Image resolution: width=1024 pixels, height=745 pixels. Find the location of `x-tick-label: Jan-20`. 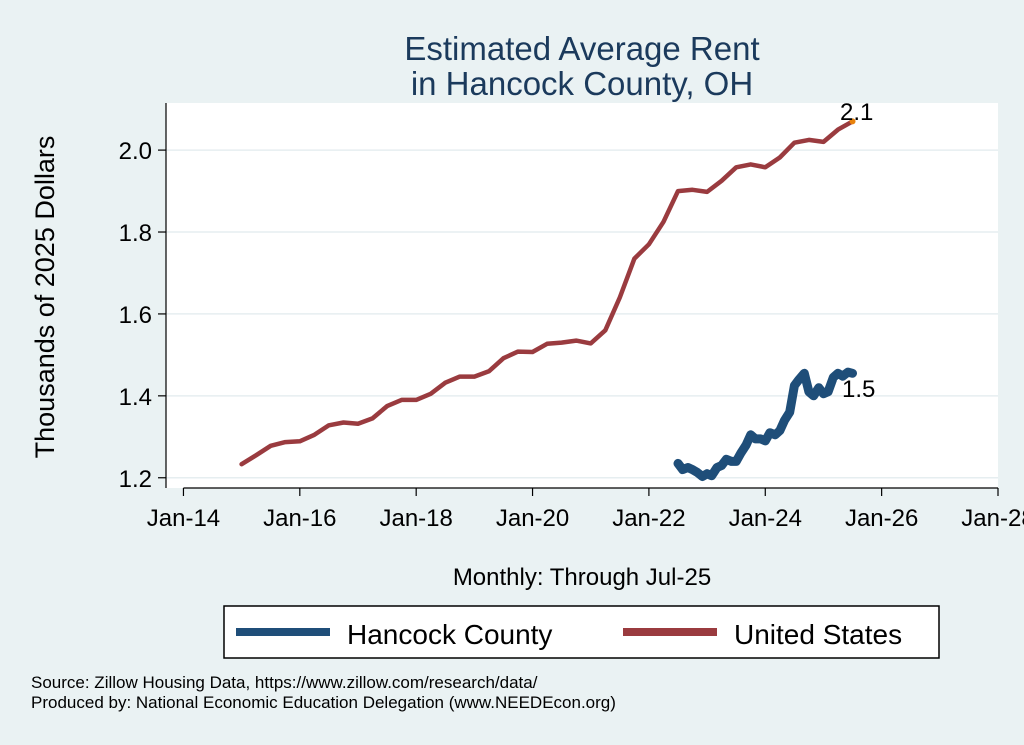

x-tick-label: Jan-20 is located at coordinates (532, 518).